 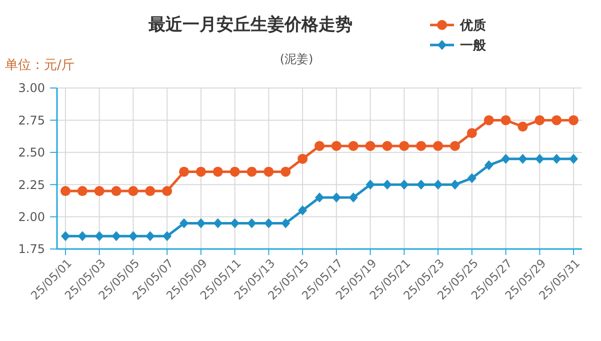 What do you see at coordinates (39, 65) in the screenshot?
I see `y-axis-title: 单位：元/斤` at bounding box center [39, 65].